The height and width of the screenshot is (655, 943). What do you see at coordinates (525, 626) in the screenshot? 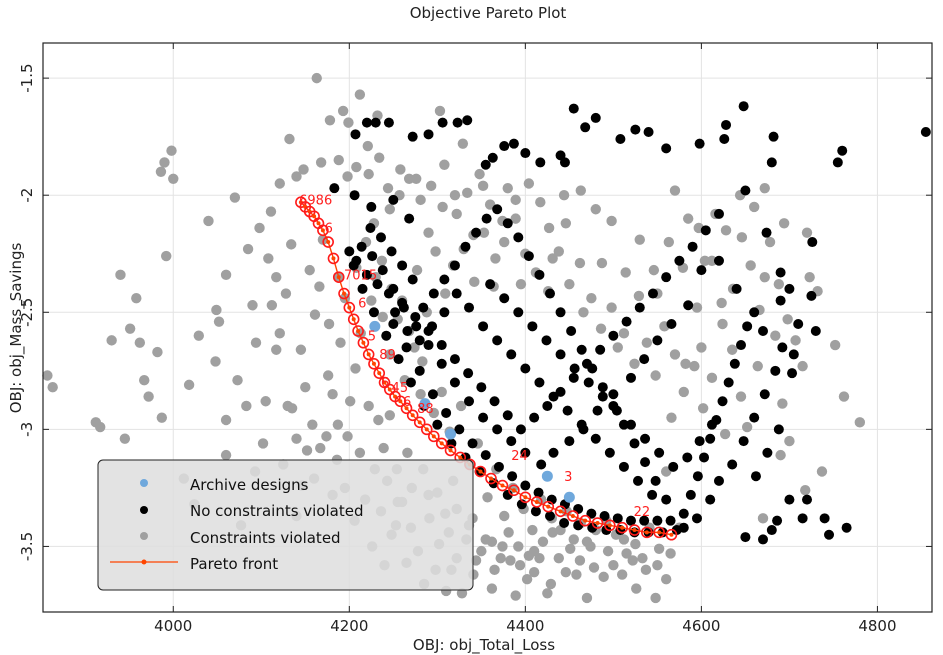
I see `x-tick-label: 4400` at bounding box center [525, 626].